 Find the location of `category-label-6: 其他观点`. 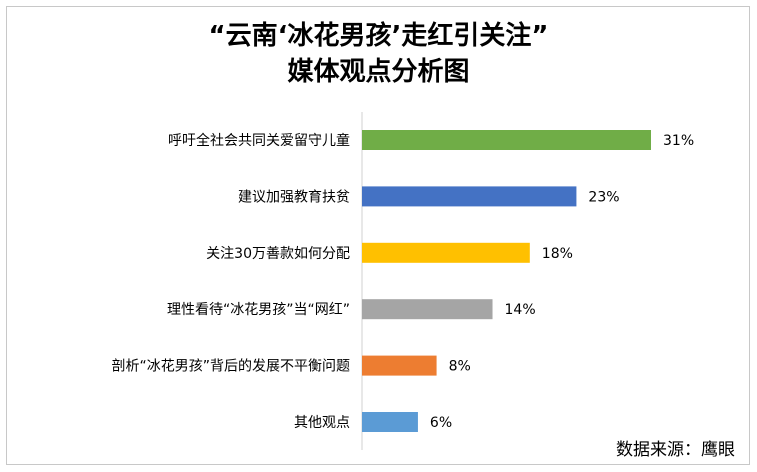

category-label-6: 其他观点 is located at coordinates (322, 423).